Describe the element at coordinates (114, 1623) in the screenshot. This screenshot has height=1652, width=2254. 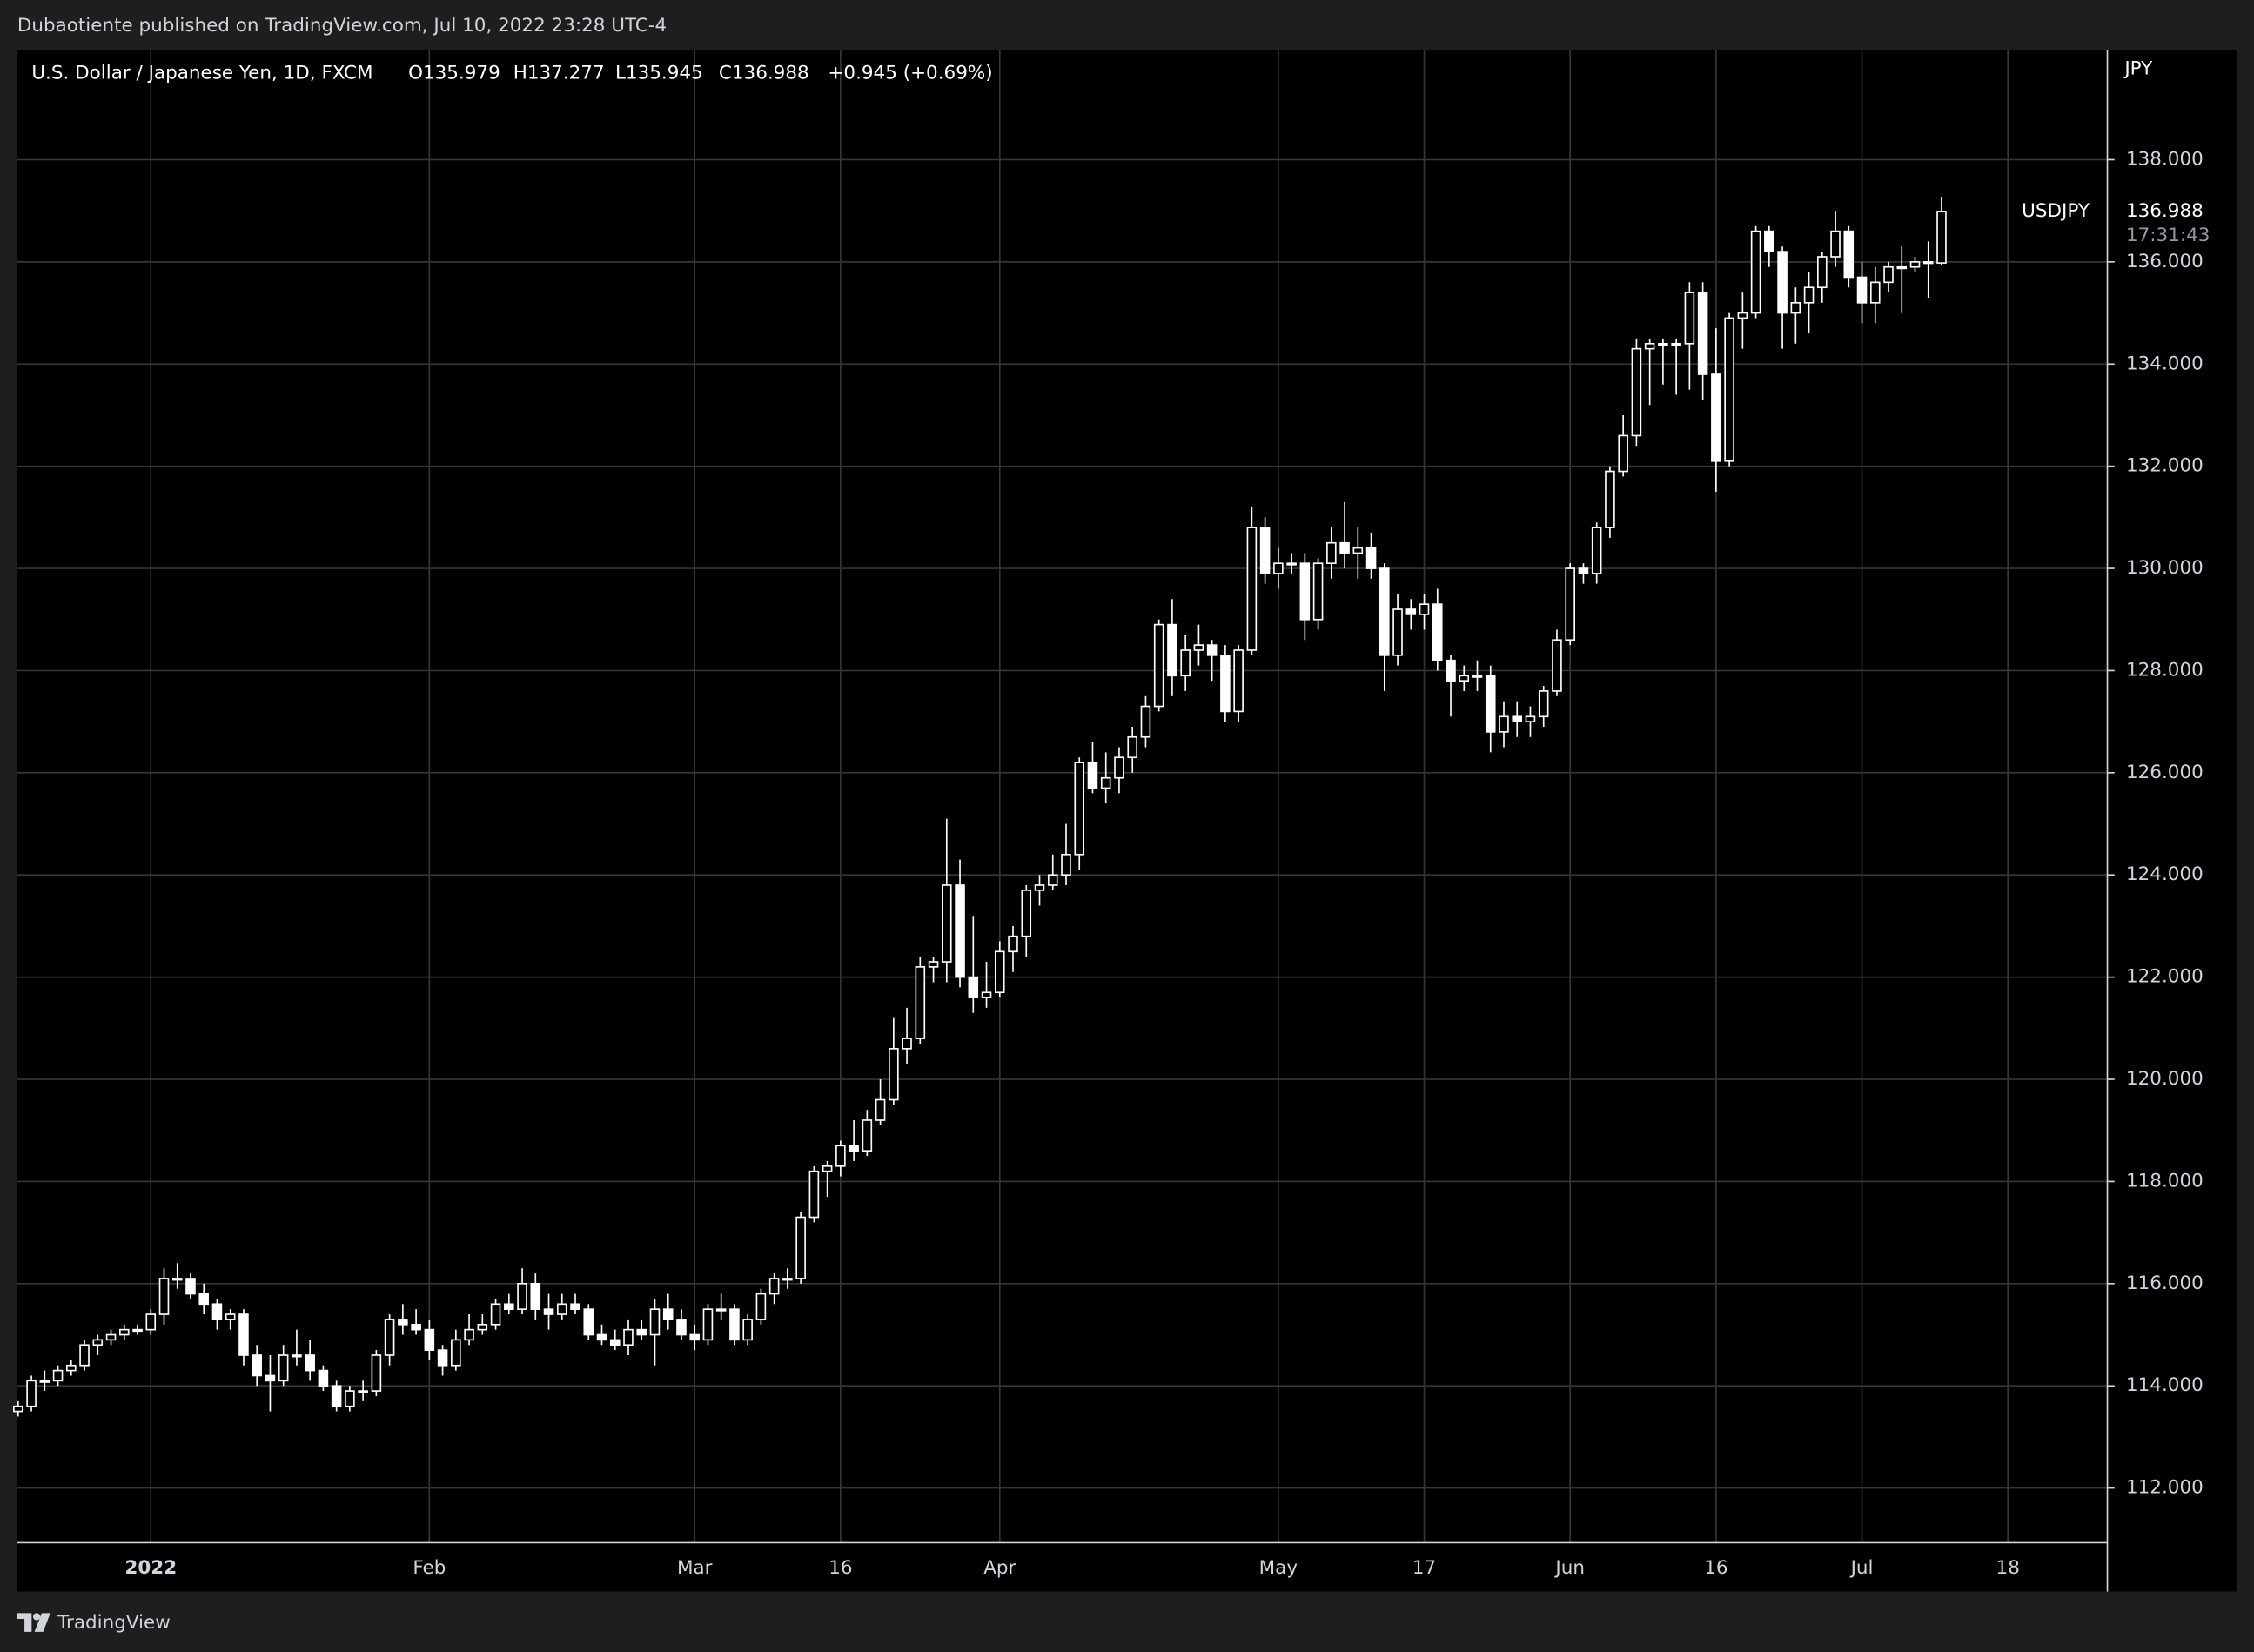
I see `brand: TradingView` at that location.